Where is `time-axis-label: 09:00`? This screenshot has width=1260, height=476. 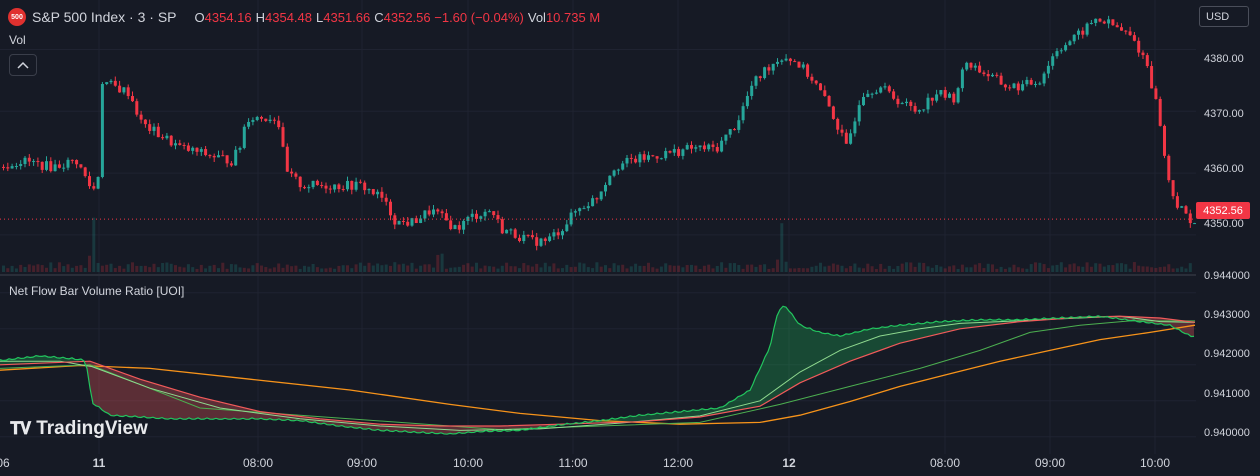 time-axis-label: 09:00 is located at coordinates (362, 463).